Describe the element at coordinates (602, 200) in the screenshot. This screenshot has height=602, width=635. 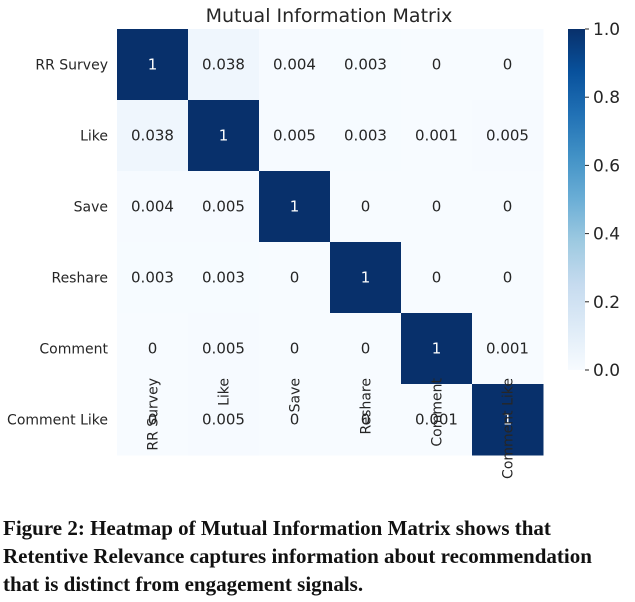
I see `colorbar-ticks: 0.0 0.2 0.4 0.6 0.8 1.0` at that location.